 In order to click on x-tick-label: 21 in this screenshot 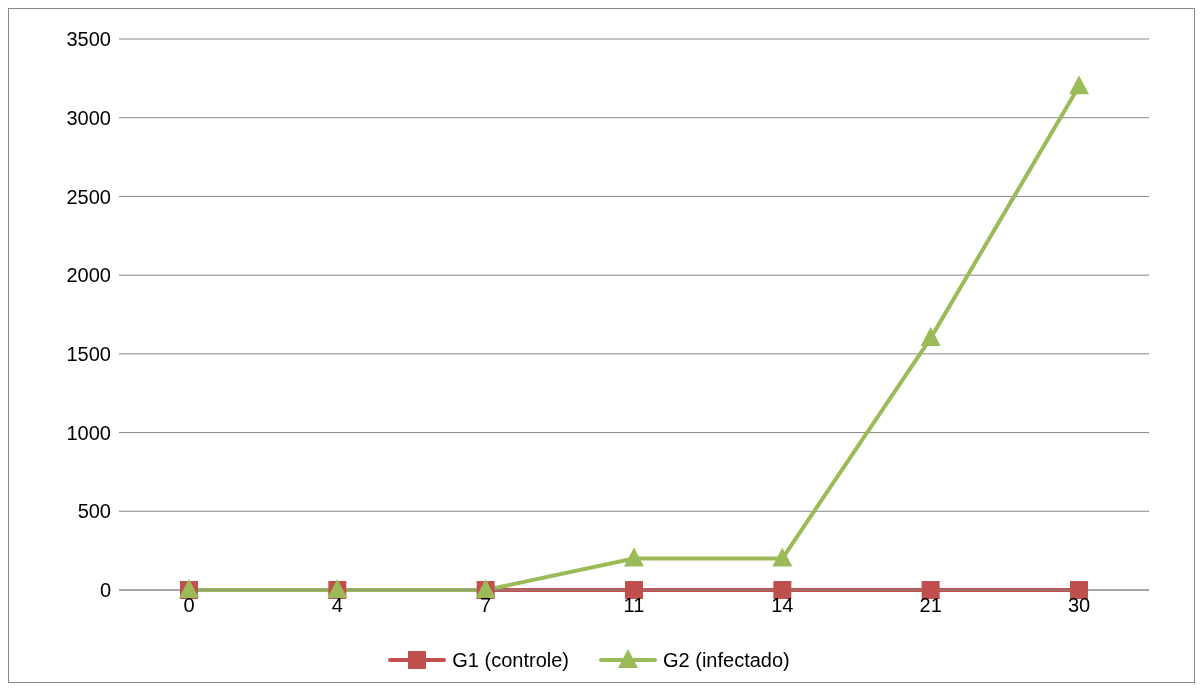, I will do `click(930, 605)`.